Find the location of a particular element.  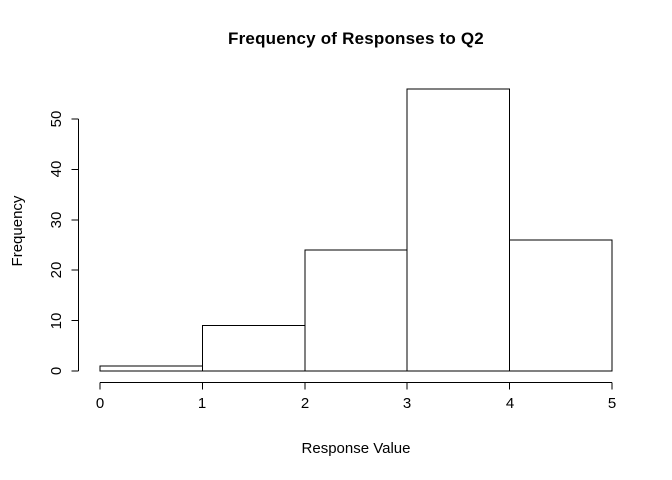

y-tick-label: 30 is located at coordinates (56, 220).